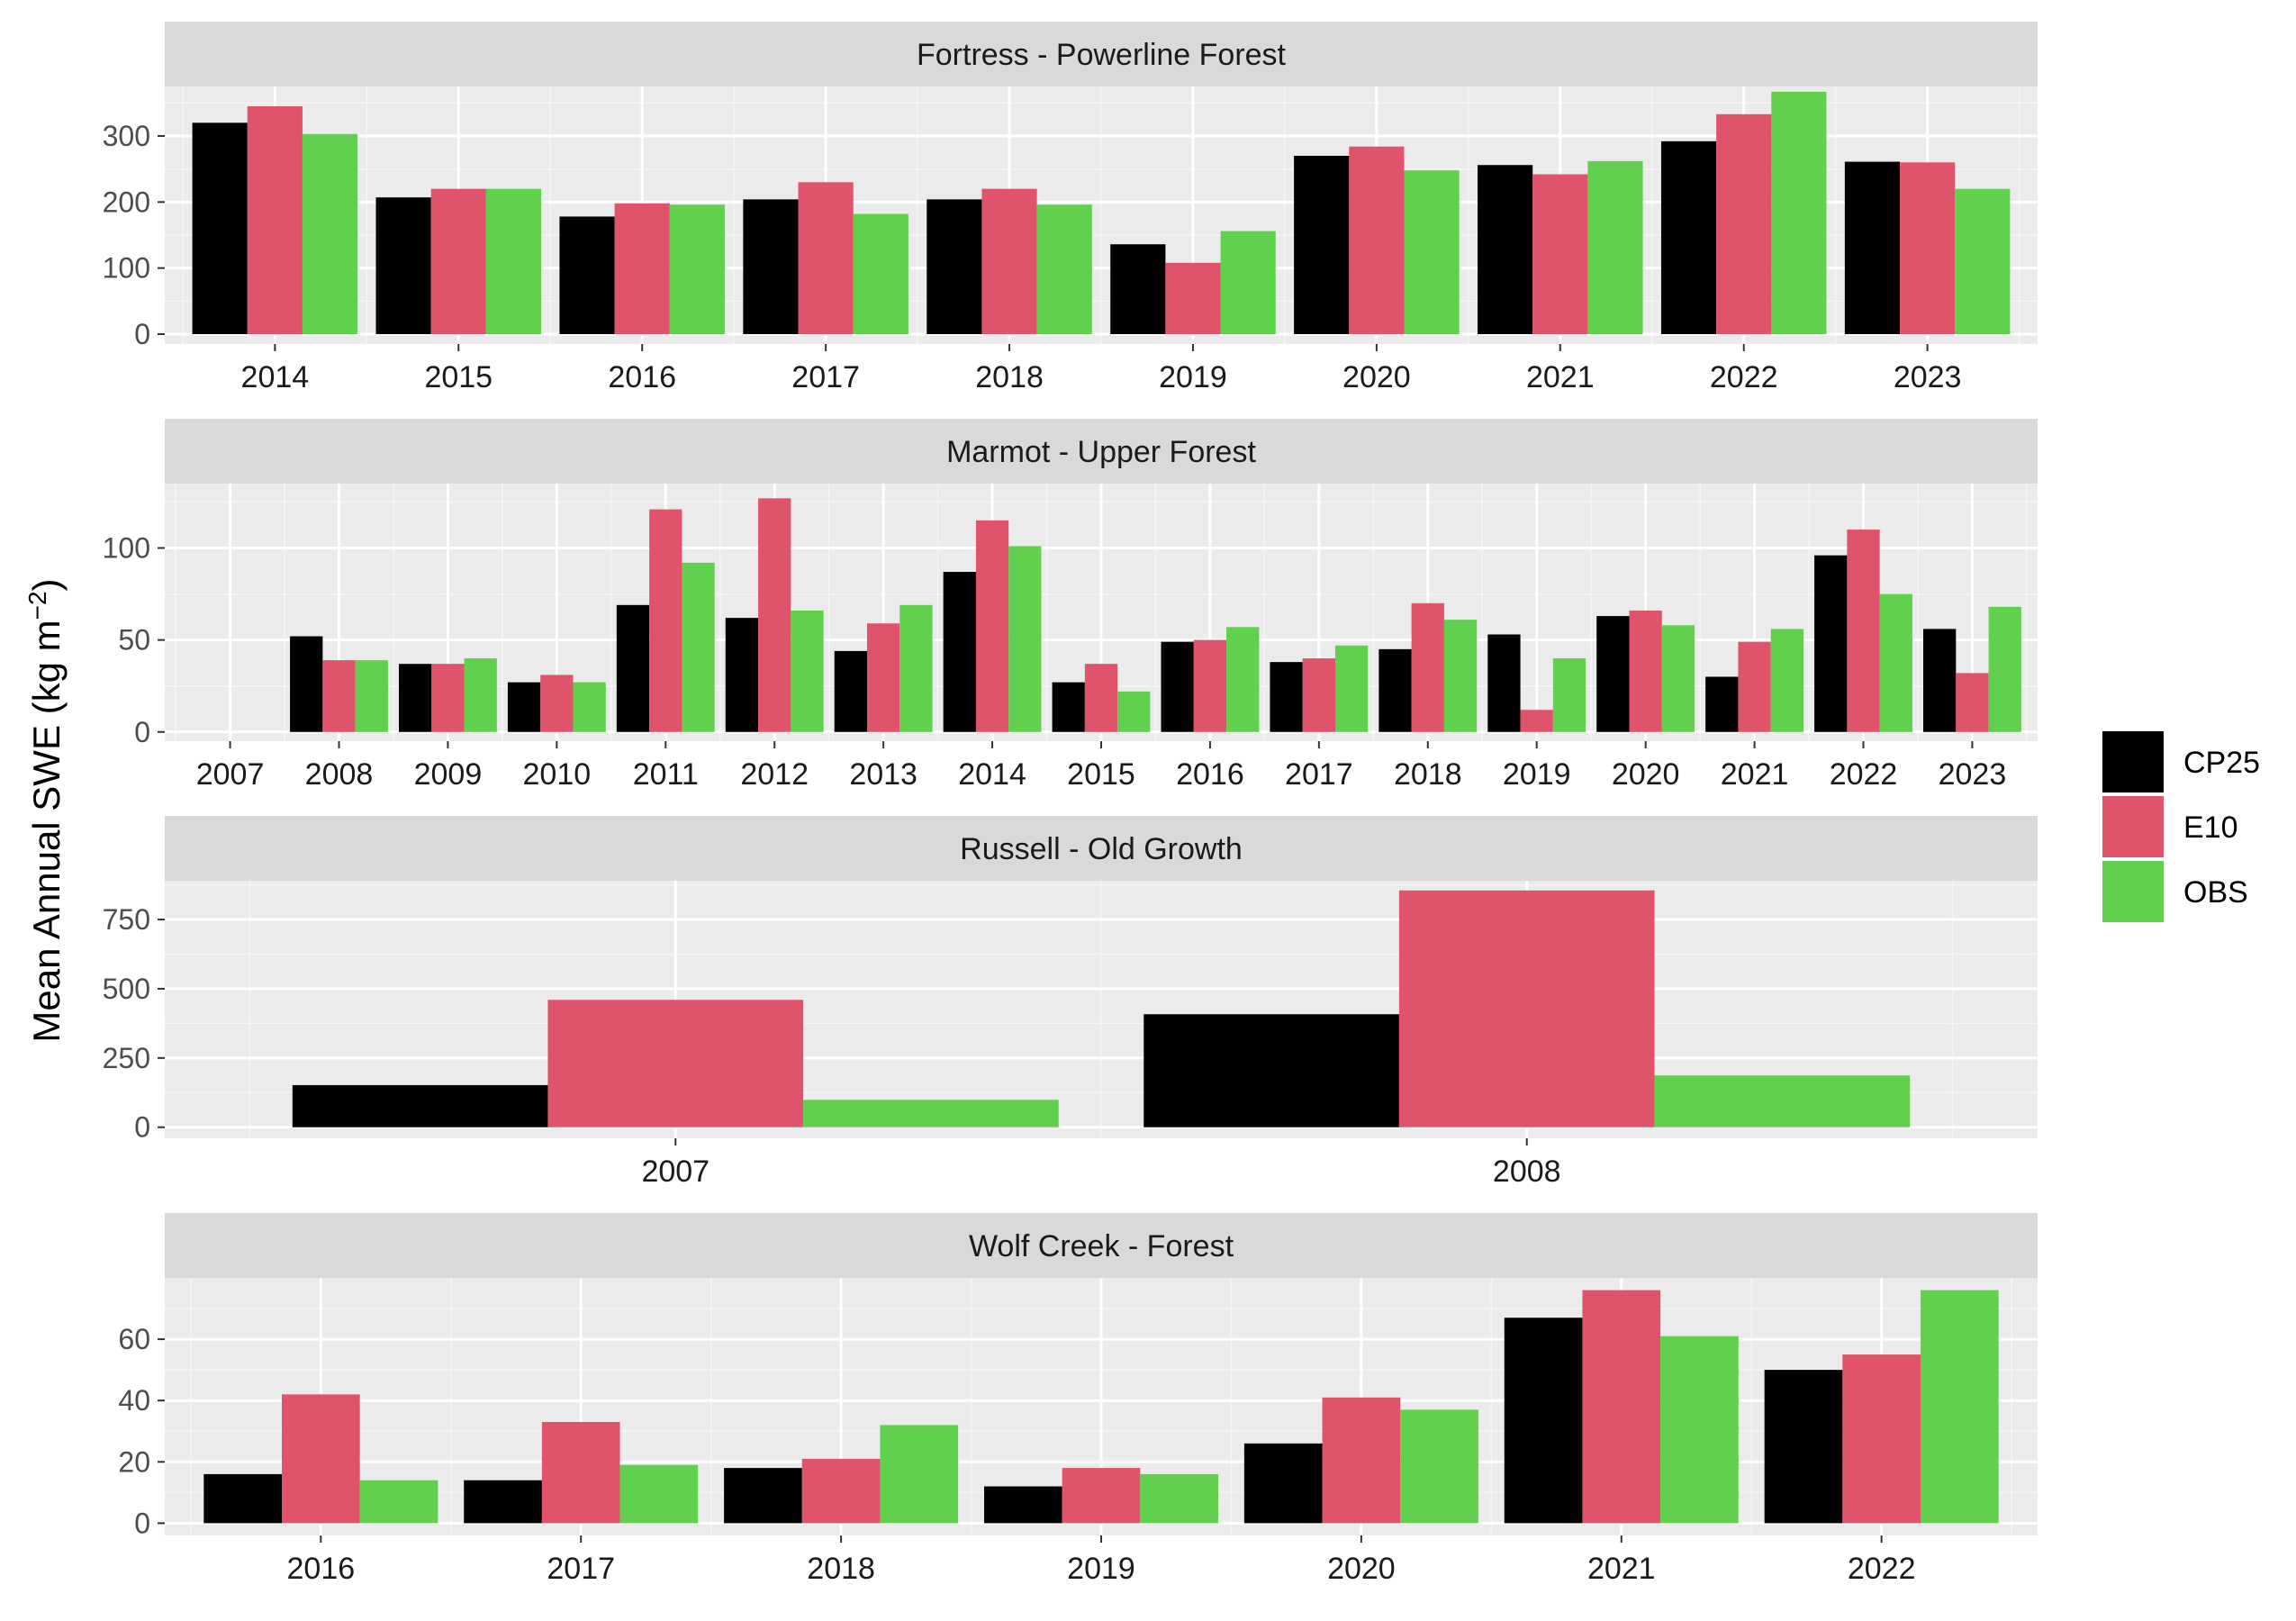  What do you see at coordinates (992, 774) in the screenshot?
I see `x-tick-label: 2014` at bounding box center [992, 774].